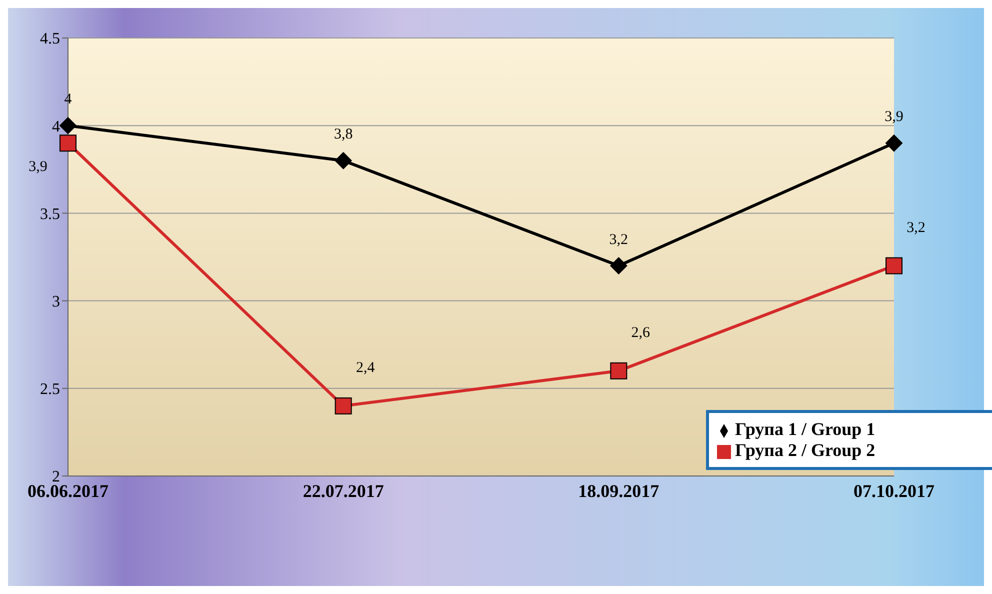 Image resolution: width=992 pixels, height=594 pixels. Describe the element at coordinates (343, 134) in the screenshot. I see `data-label: 3,8` at that location.